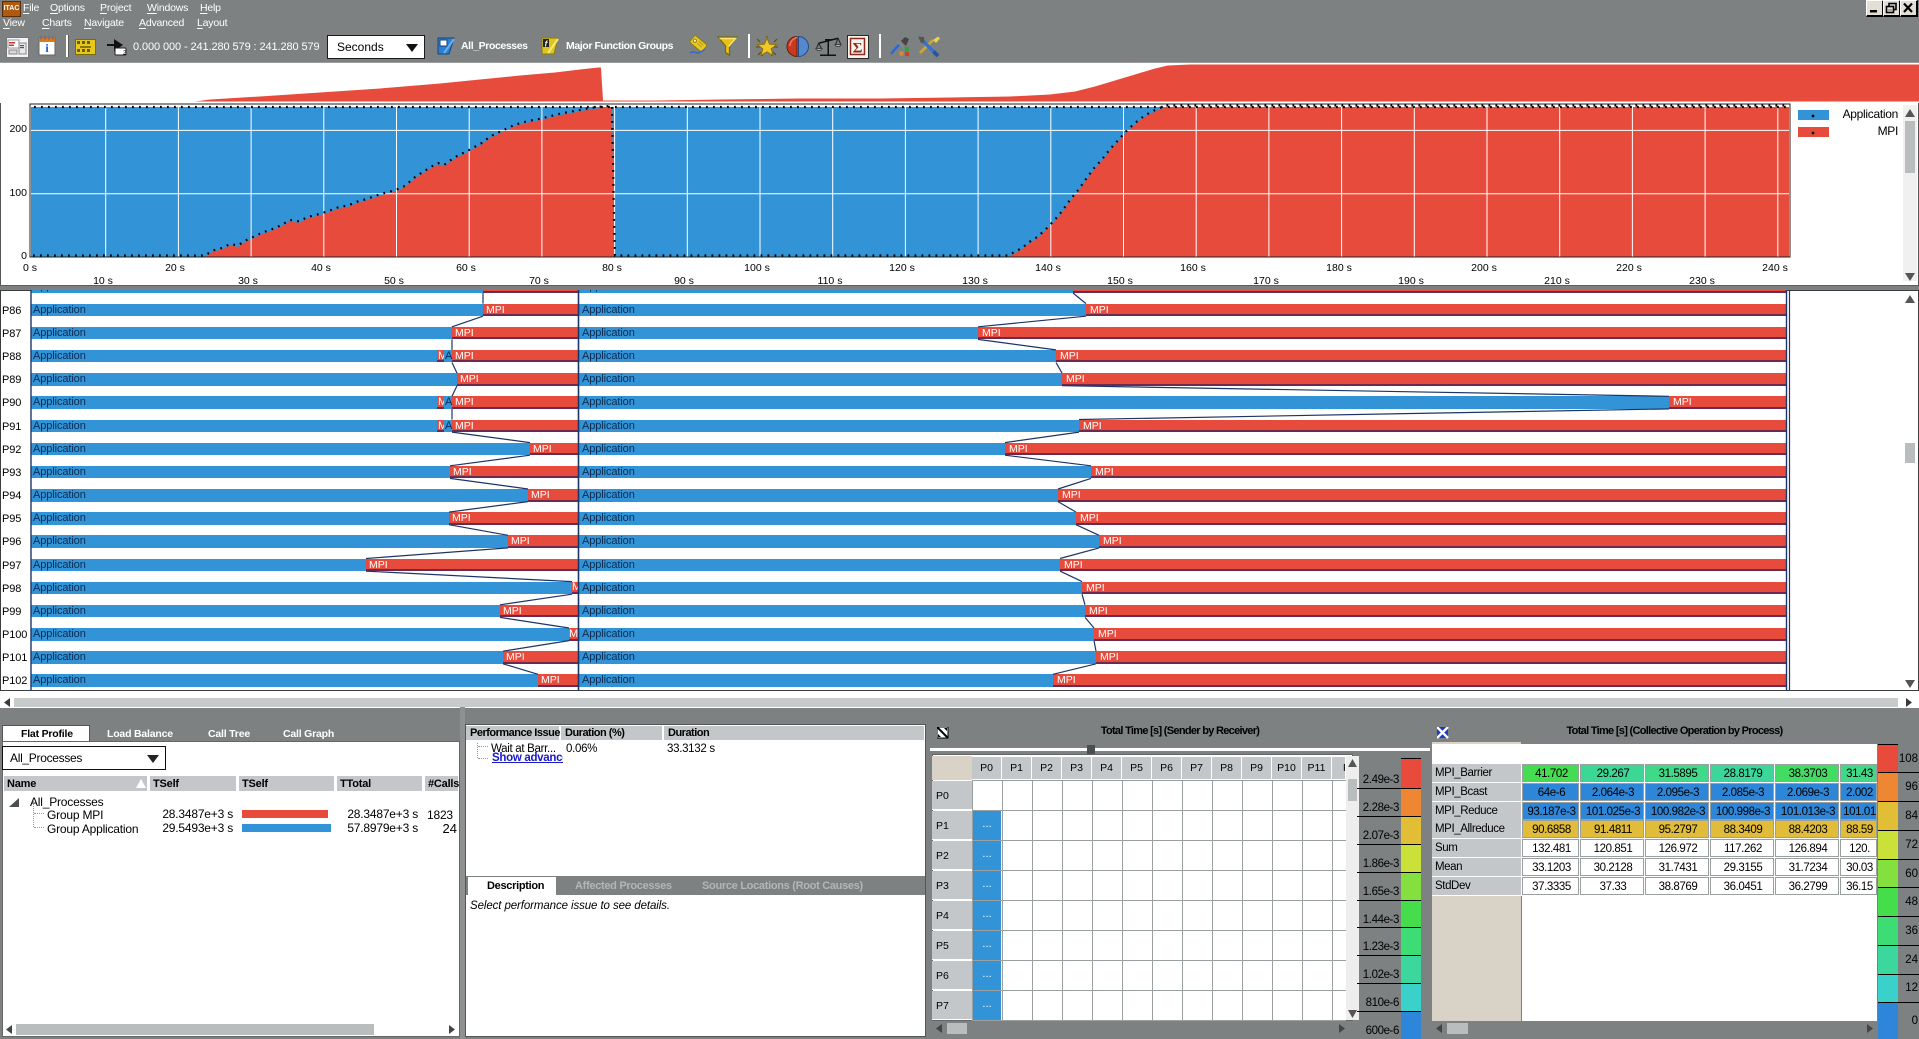  I want to click on svg-text: i, so click(47, 48).